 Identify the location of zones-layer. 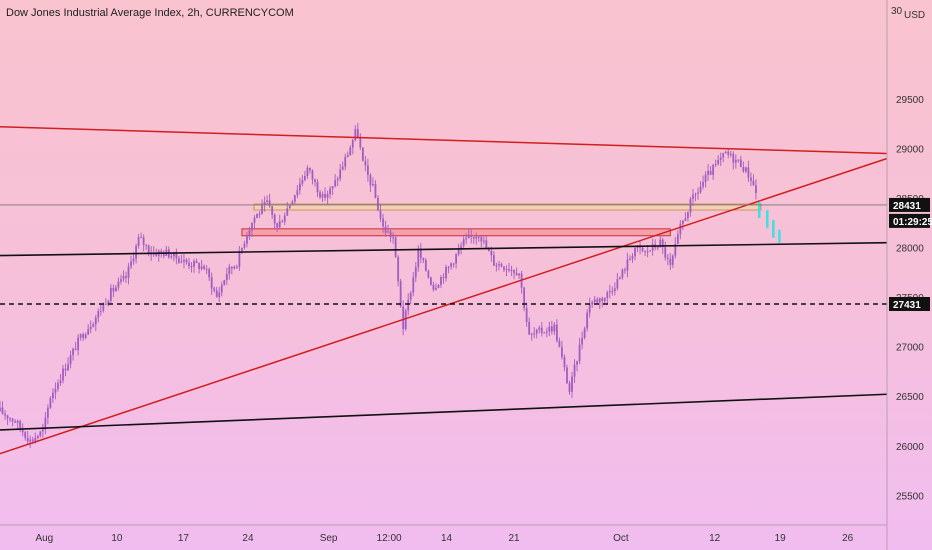
(501, 220).